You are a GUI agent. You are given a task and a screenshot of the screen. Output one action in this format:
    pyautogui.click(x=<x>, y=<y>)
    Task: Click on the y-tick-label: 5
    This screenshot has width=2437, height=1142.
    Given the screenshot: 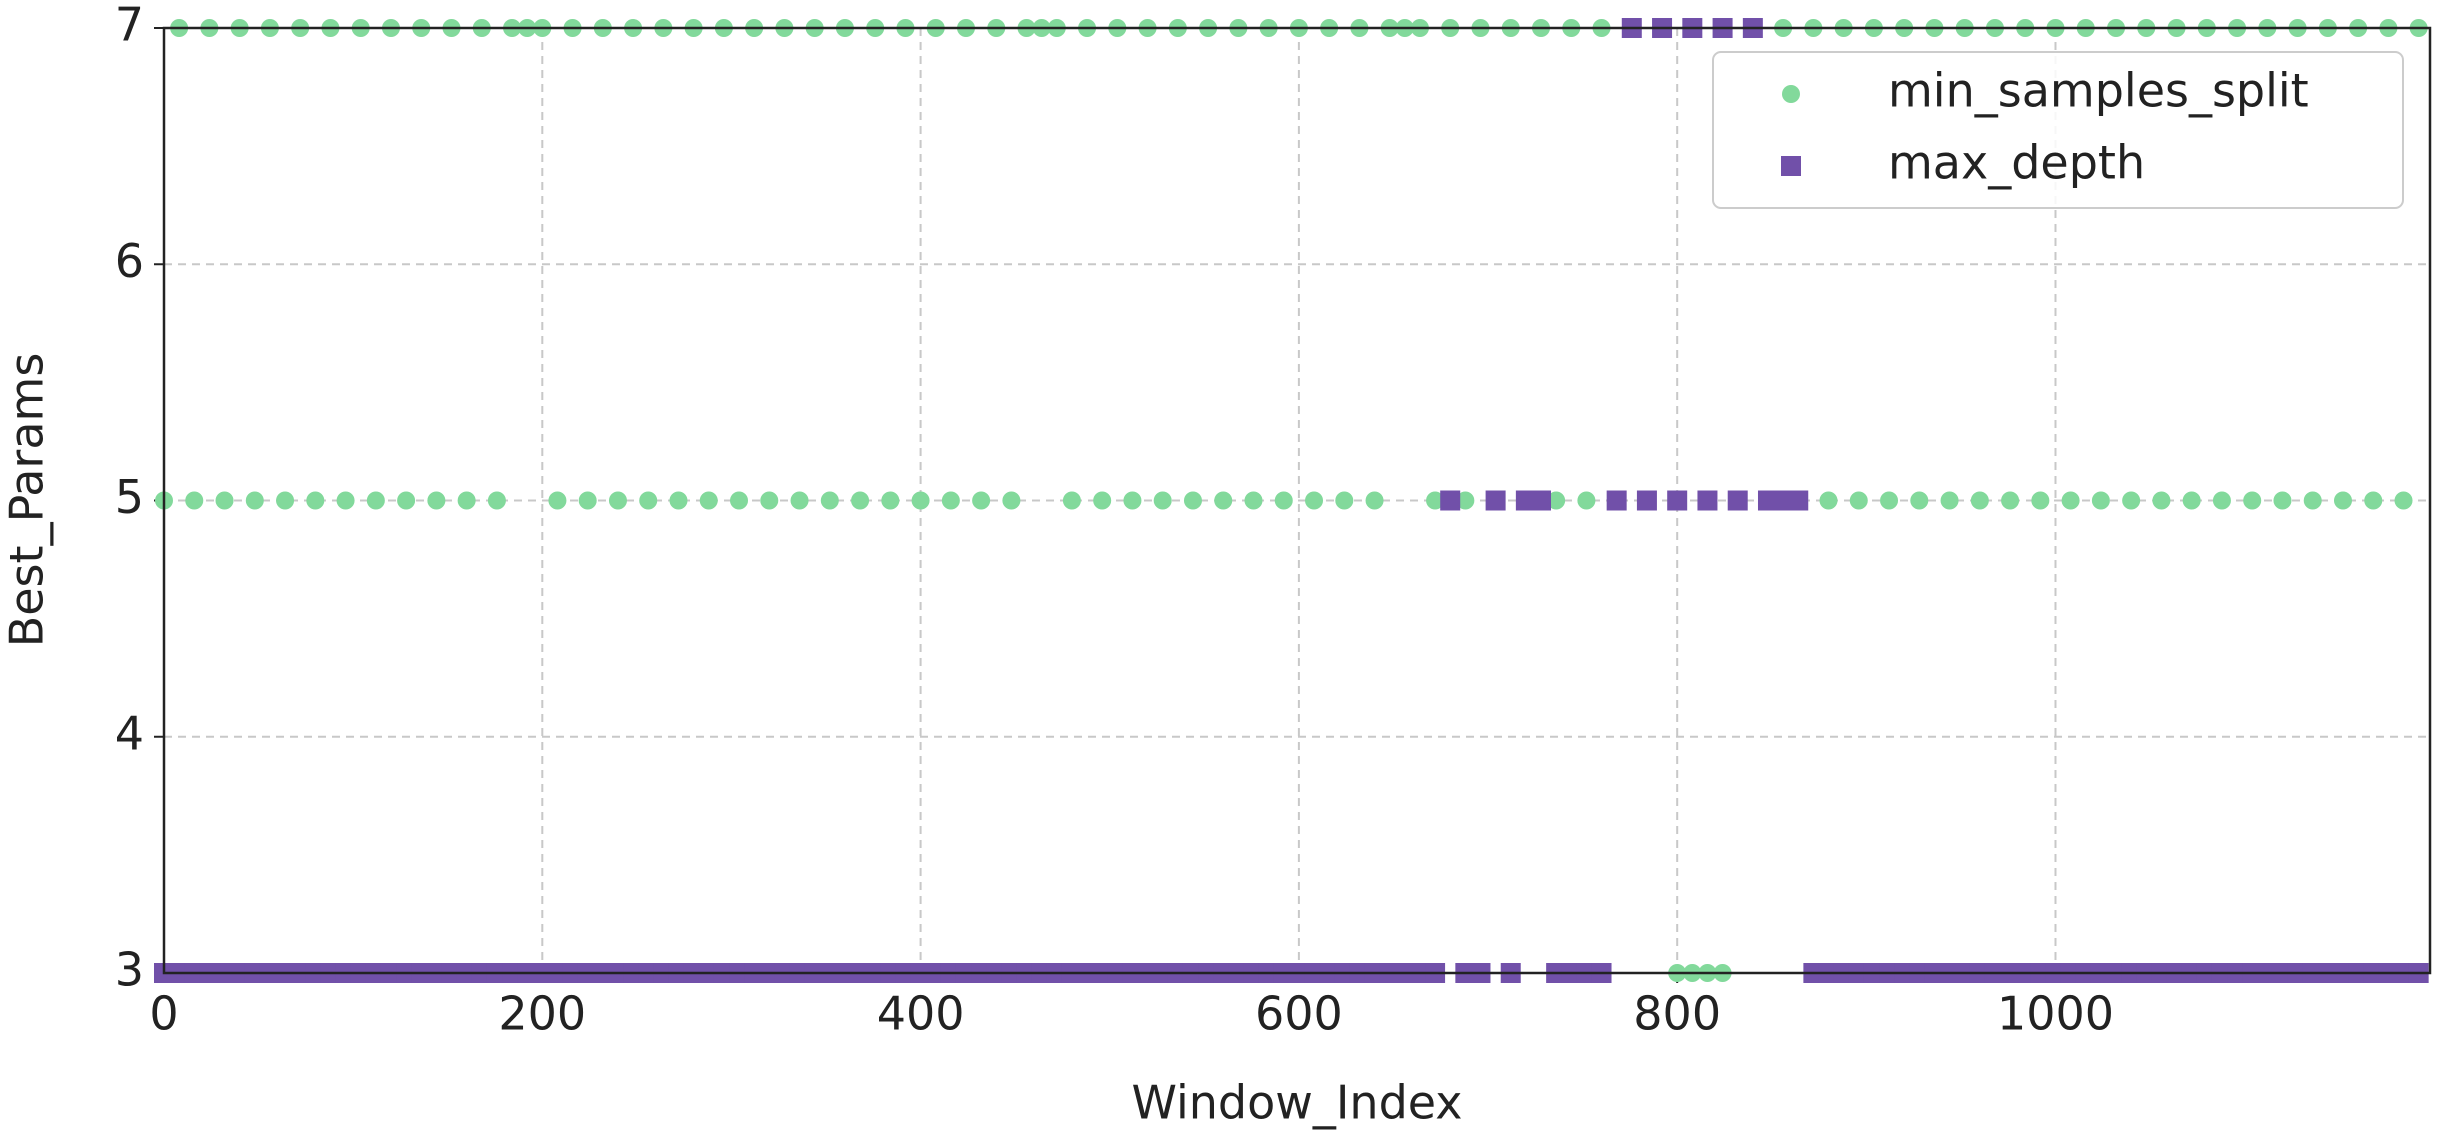 What is the action you would take?
    pyautogui.click(x=129, y=497)
    